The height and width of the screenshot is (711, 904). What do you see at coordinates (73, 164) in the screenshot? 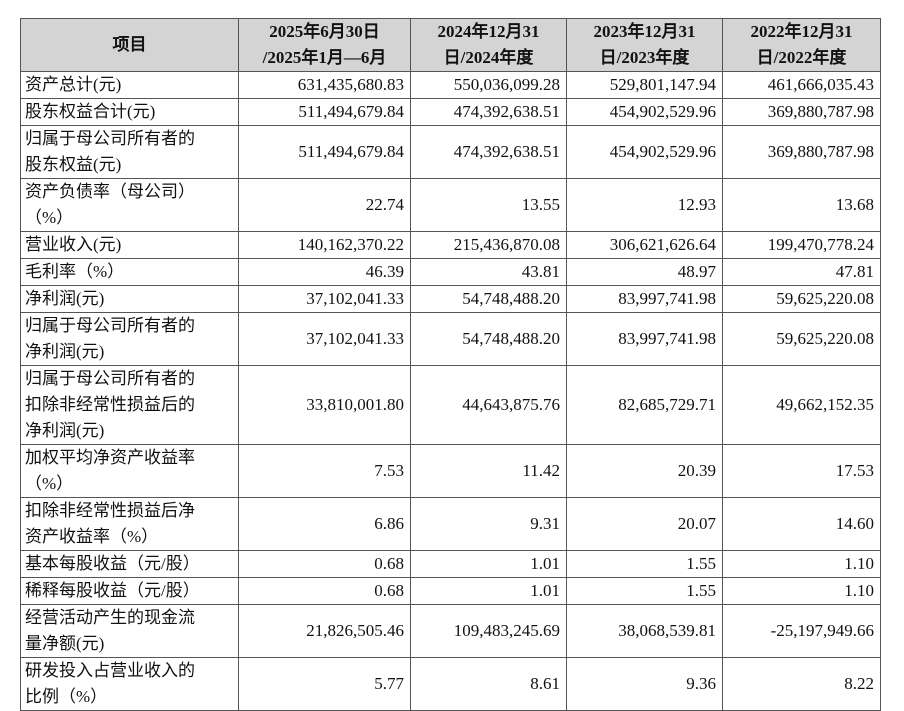
I see `label-text: 股东权益(元)` at bounding box center [73, 164].